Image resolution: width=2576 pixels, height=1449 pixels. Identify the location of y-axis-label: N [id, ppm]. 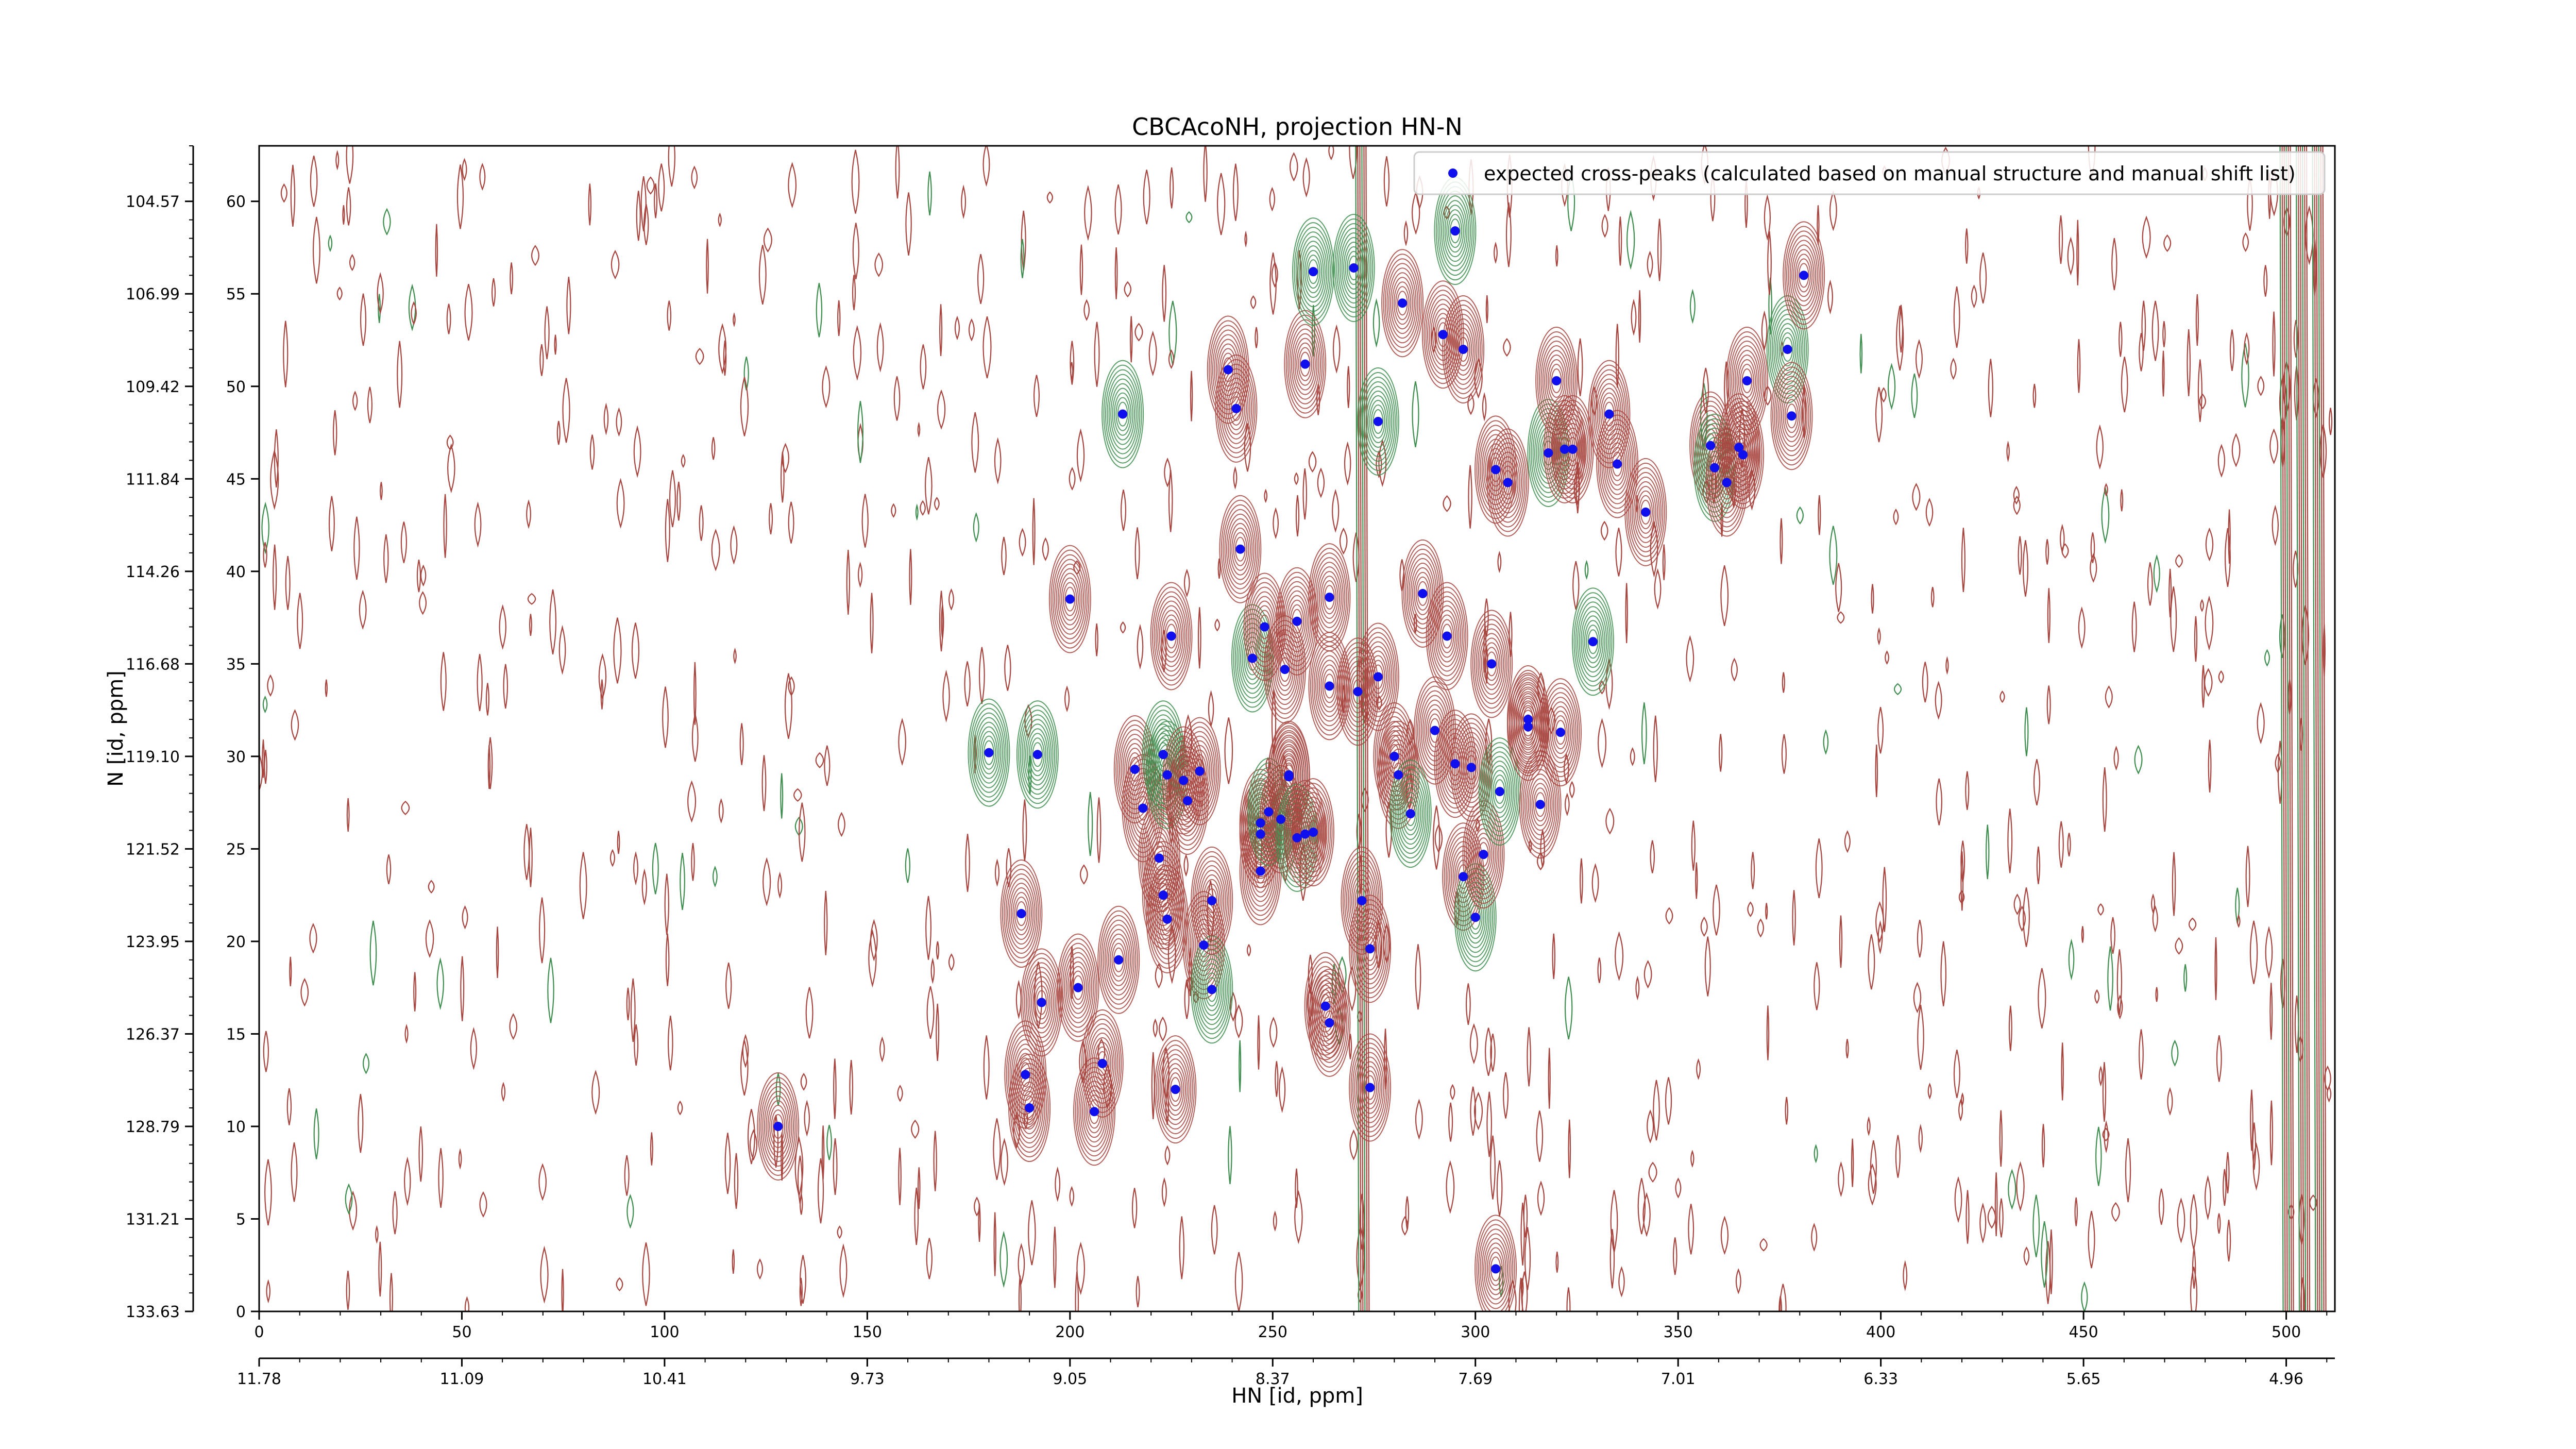
(116, 728).